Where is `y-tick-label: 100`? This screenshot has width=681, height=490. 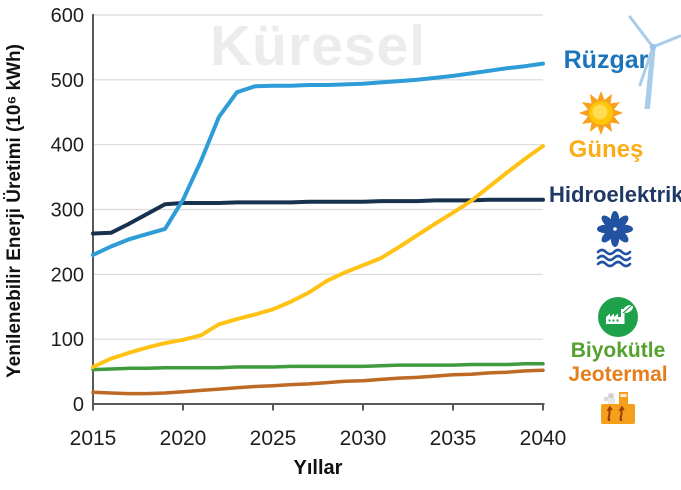
y-tick-label: 100 is located at coordinates (67, 340).